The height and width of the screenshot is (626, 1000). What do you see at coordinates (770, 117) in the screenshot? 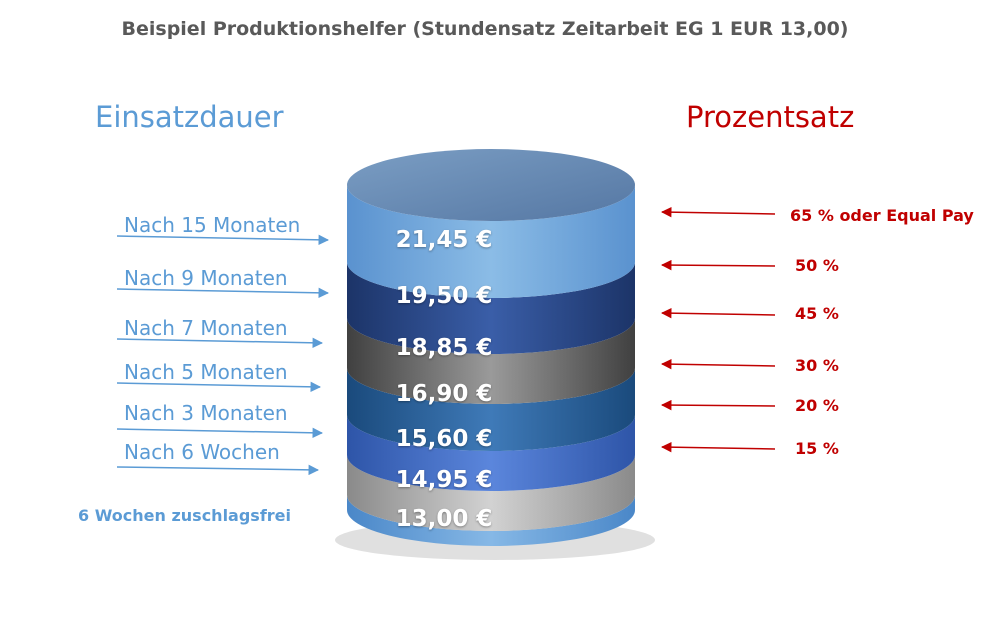
I see `prozentsatz-heading: Prozentsatz` at bounding box center [770, 117].